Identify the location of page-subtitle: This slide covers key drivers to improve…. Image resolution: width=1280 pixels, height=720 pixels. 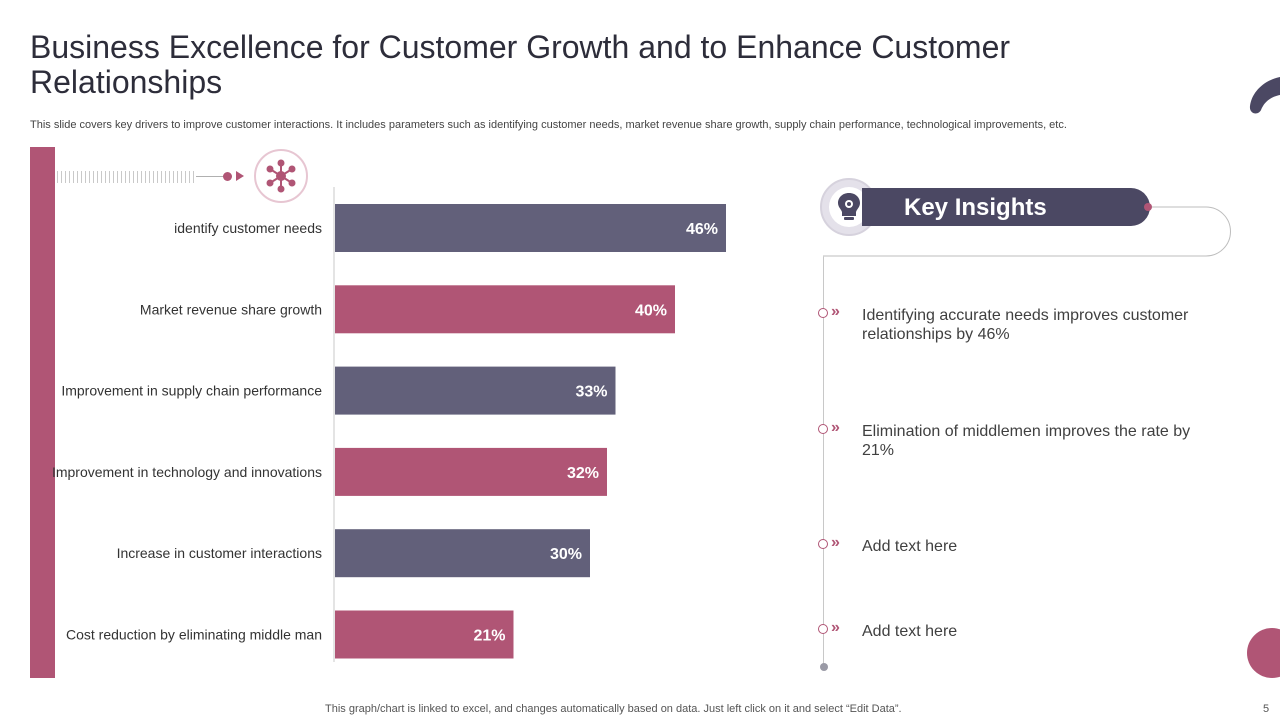
(548, 125).